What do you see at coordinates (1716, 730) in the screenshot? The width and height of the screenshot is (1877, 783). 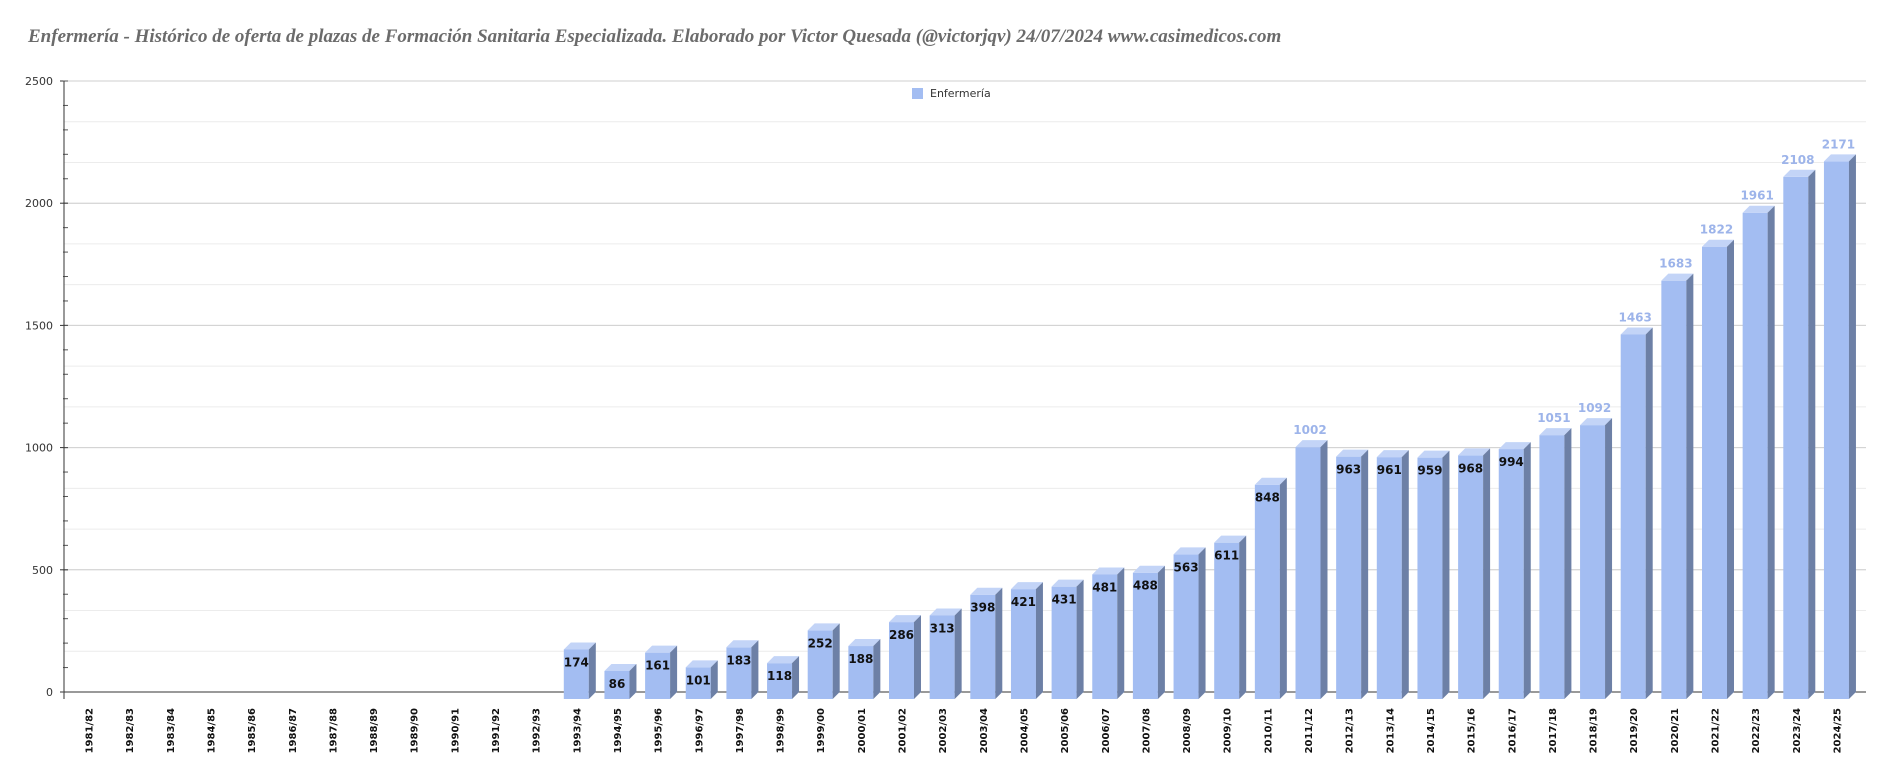 I see `x-tick-label: 2021/22` at bounding box center [1716, 730].